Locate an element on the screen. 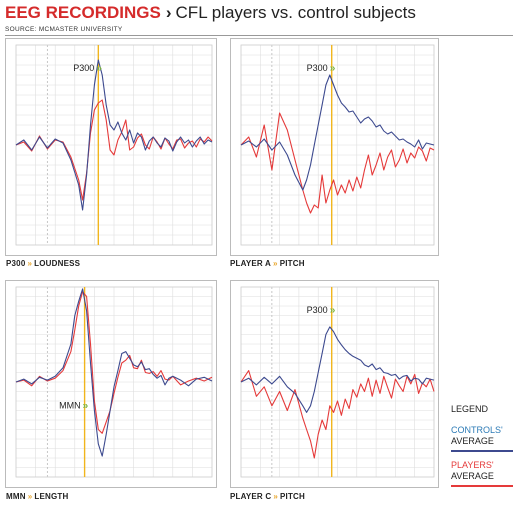 The image size is (520, 508). caption-mmn-length: MMN» LENGTH is located at coordinates (37, 496).